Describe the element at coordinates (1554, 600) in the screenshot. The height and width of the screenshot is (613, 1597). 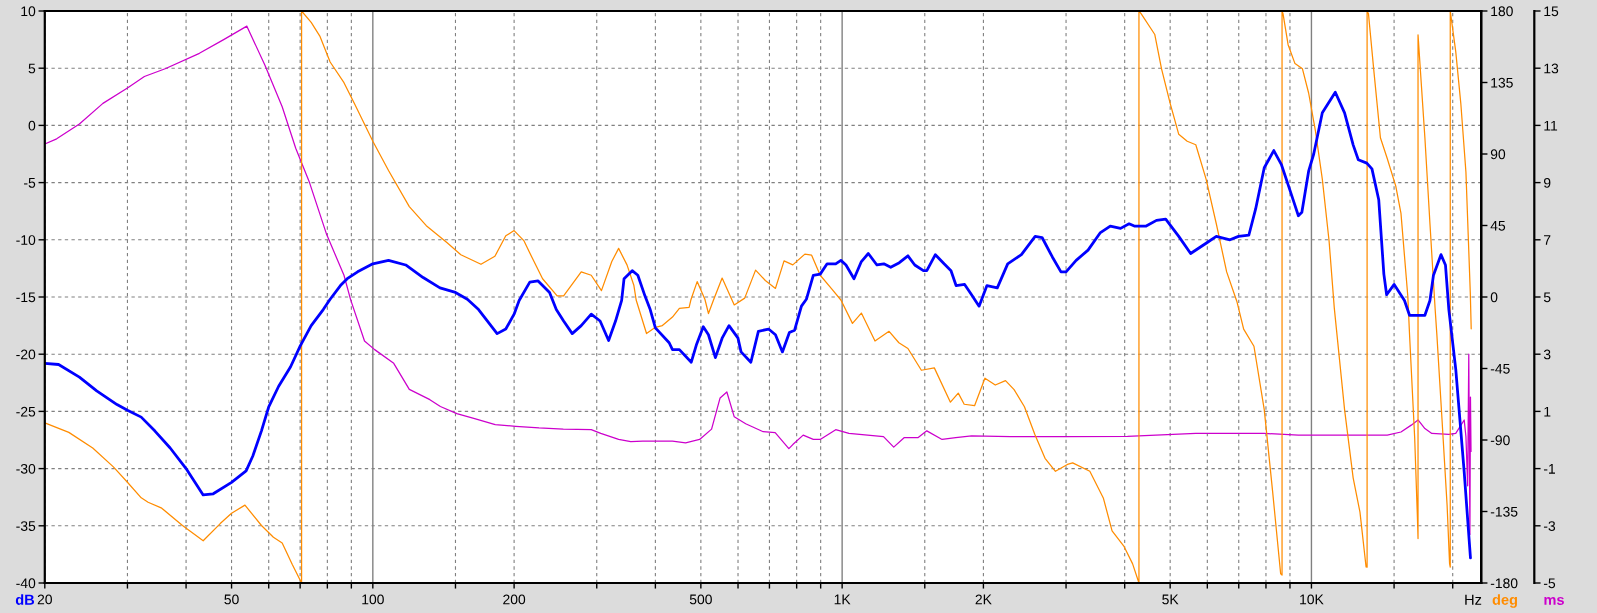
I see `y3-axis-title: ms` at that location.